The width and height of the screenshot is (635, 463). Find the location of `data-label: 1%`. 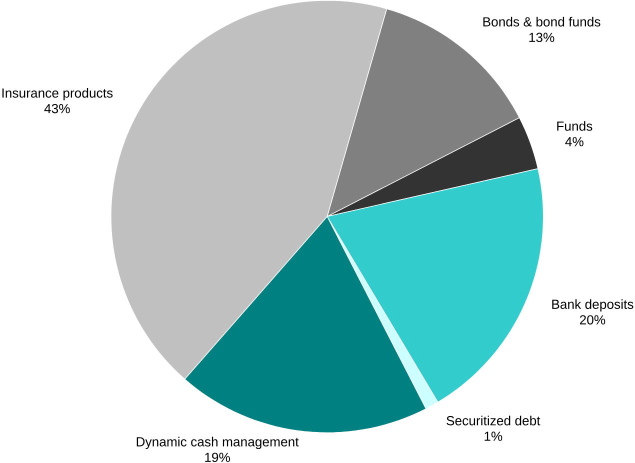

data-label: 1% is located at coordinates (493, 436).